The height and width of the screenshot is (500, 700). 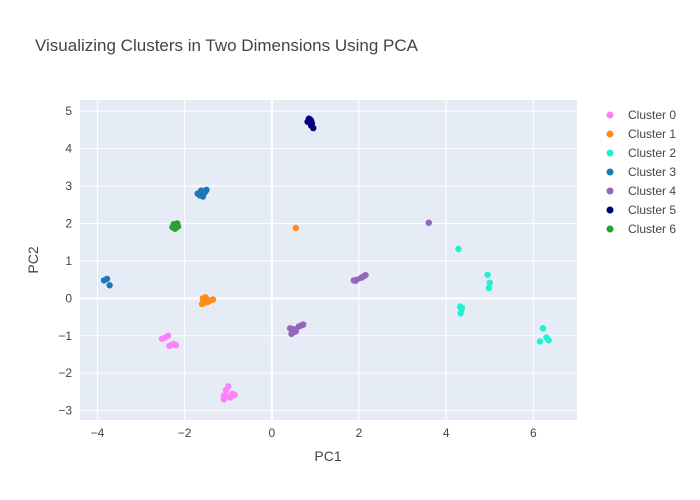 I want to click on y-axis-title: PC2, so click(x=33, y=259).